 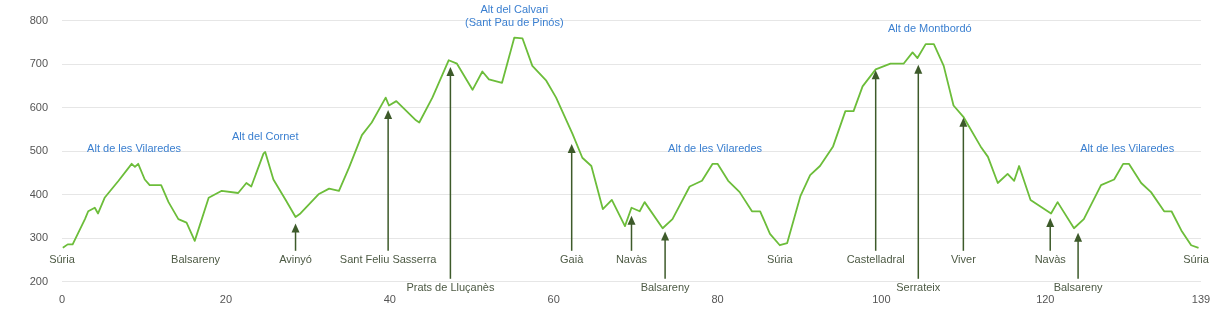 What do you see at coordinates (875, 258) in the screenshot?
I see `annotation: Castelladral` at bounding box center [875, 258].